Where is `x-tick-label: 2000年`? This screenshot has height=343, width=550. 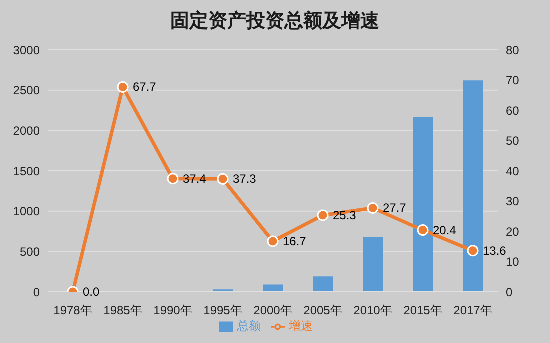 x-tick-label: 2000年 is located at coordinates (273, 311).